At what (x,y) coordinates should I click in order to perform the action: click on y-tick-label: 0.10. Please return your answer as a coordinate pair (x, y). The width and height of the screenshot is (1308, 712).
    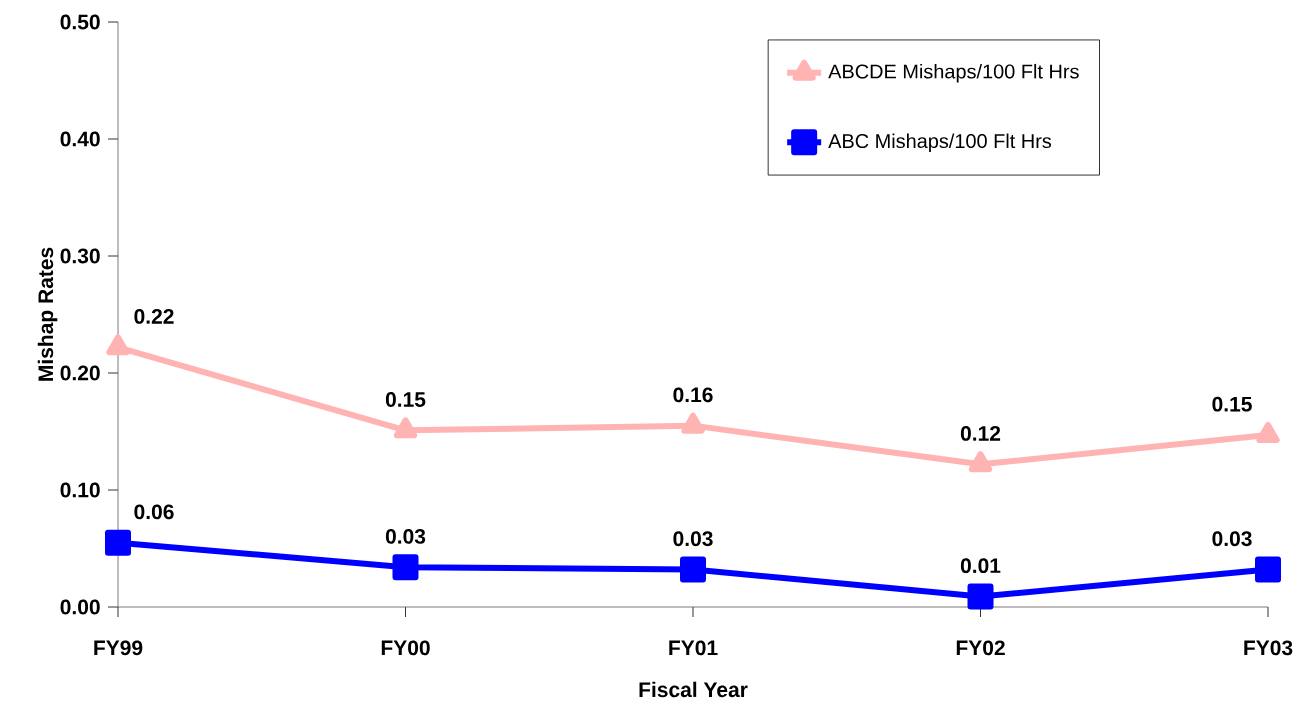
    Looking at the image, I should click on (80, 490).